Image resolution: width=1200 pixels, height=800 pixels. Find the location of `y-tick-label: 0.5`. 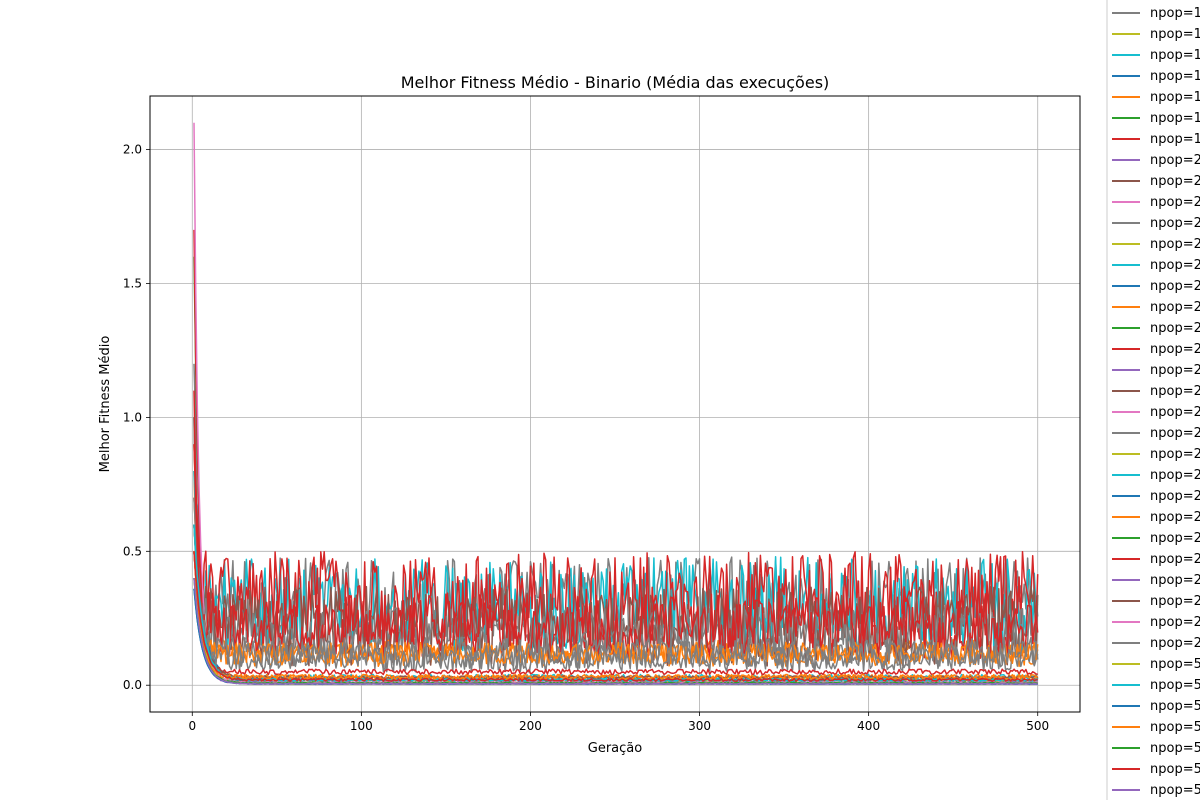

y-tick-label: 0.5 is located at coordinates (132, 551).